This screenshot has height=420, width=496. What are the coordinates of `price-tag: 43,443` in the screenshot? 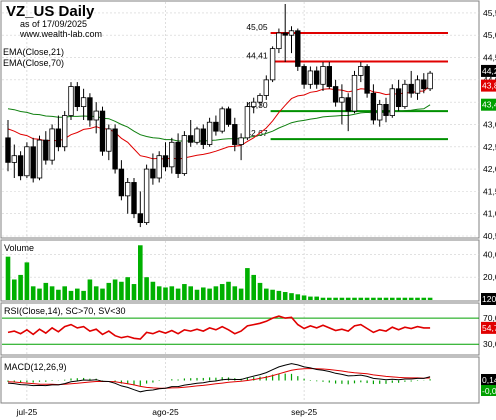 It's located at (488, 104).